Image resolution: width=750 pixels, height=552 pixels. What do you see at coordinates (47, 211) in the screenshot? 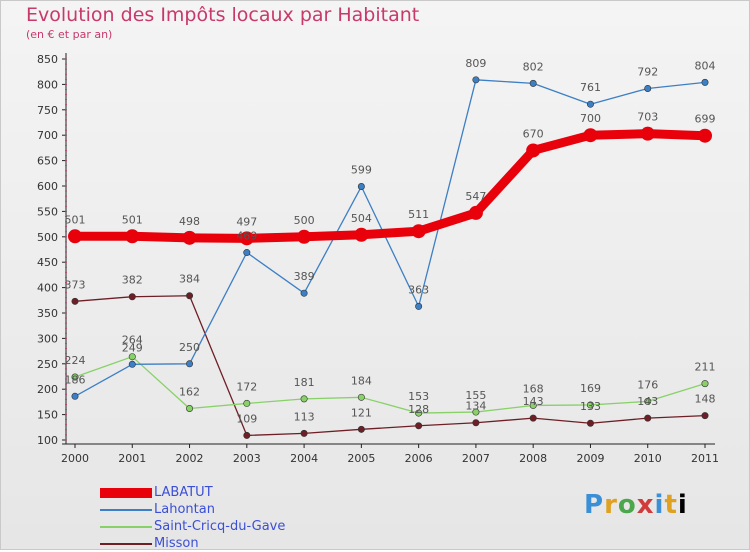
I see `y-tick-label: 550` at bounding box center [47, 211].